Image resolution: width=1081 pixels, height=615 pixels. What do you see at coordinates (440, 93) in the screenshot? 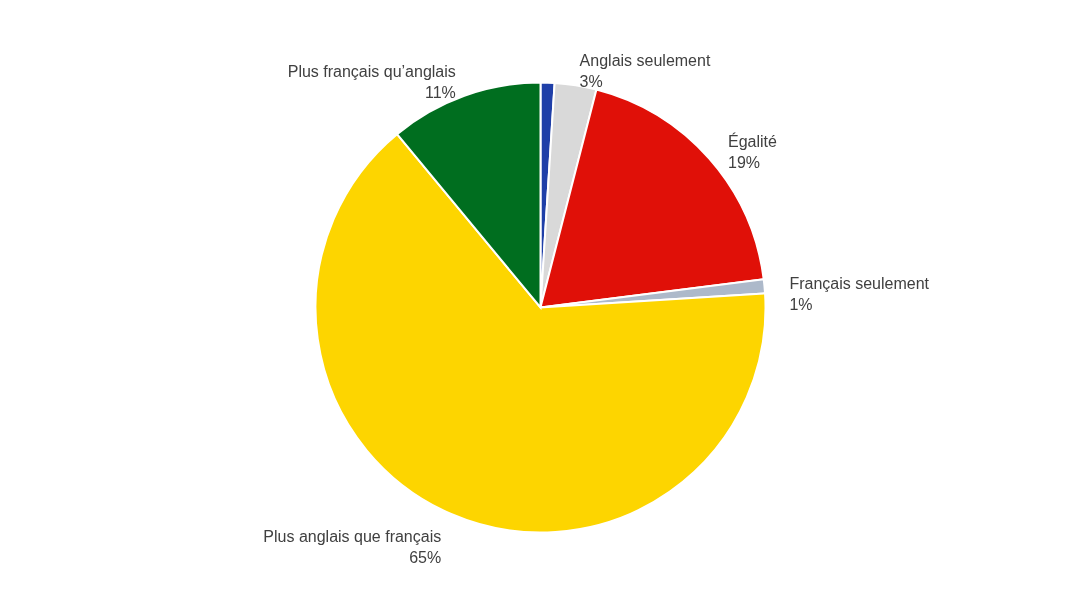
I see `data-label: 11%` at bounding box center [440, 93].